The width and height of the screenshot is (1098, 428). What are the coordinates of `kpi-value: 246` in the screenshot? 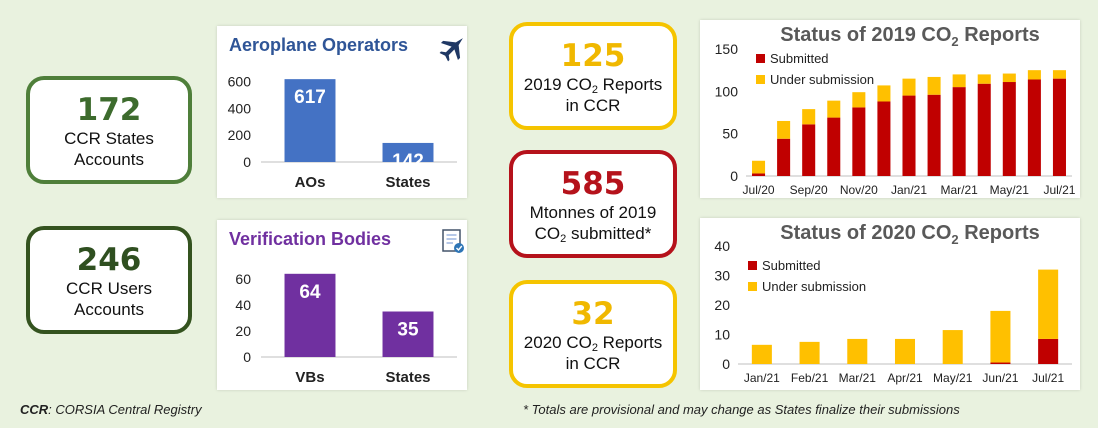 It's located at (109, 260).